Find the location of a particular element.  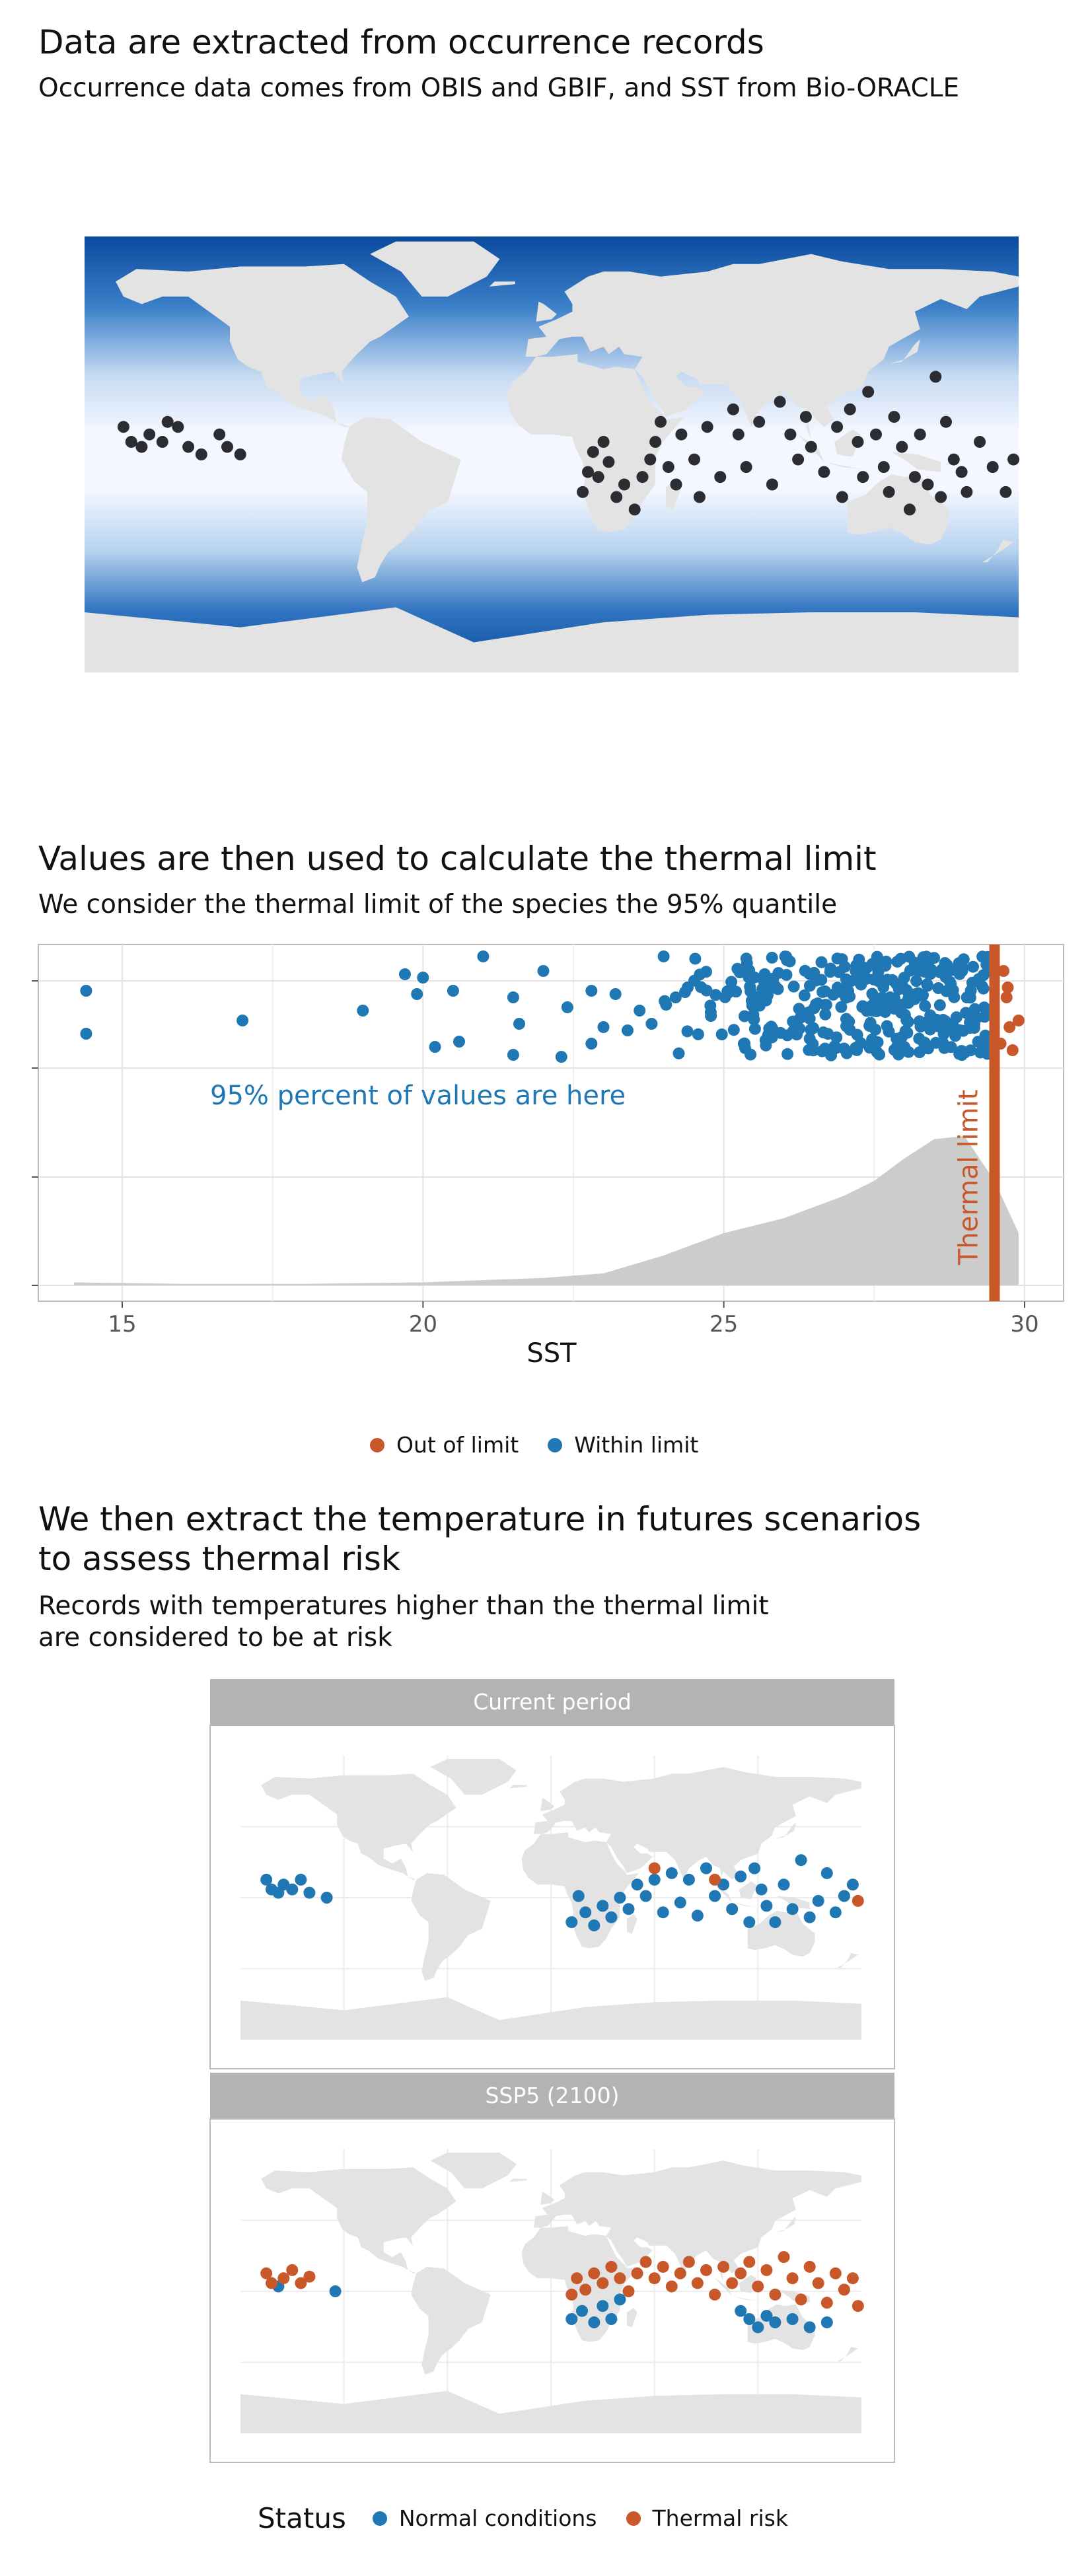

x-tick-label: 30 is located at coordinates (1024, 1324).